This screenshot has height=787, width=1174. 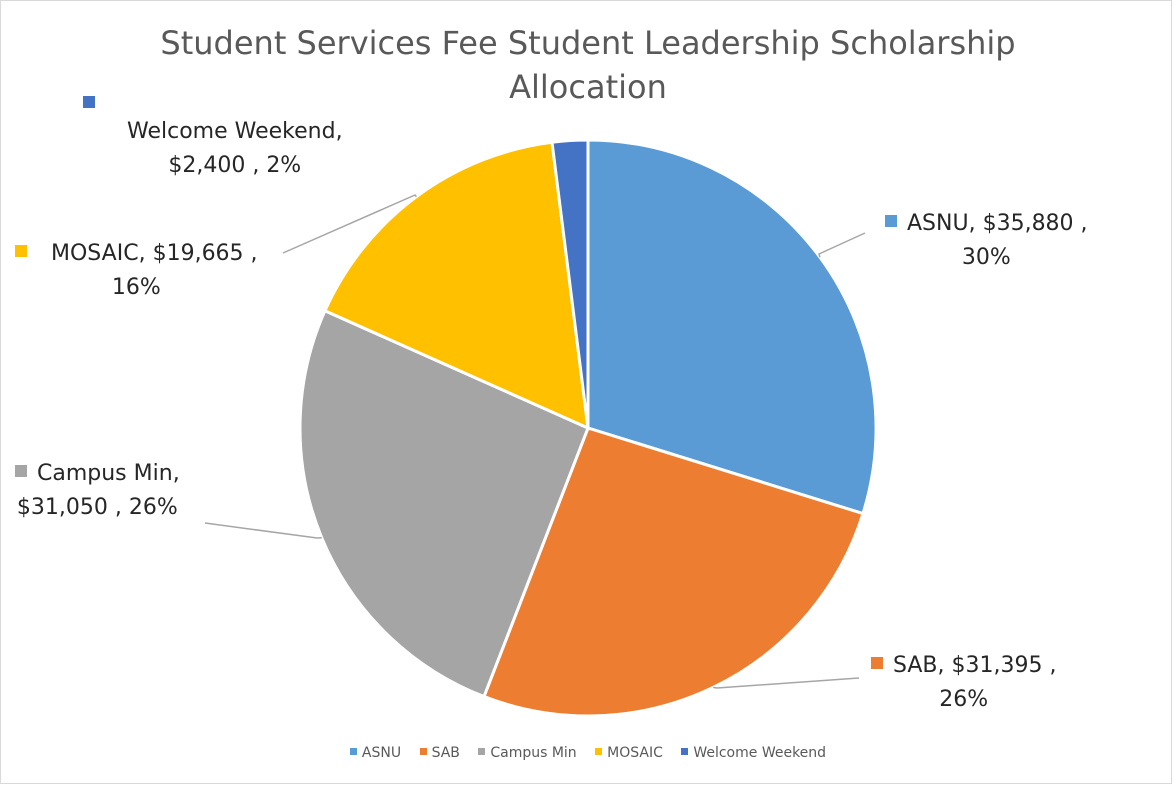 What do you see at coordinates (915, 665) in the screenshot?
I see `data-label-name: SAB` at bounding box center [915, 665].